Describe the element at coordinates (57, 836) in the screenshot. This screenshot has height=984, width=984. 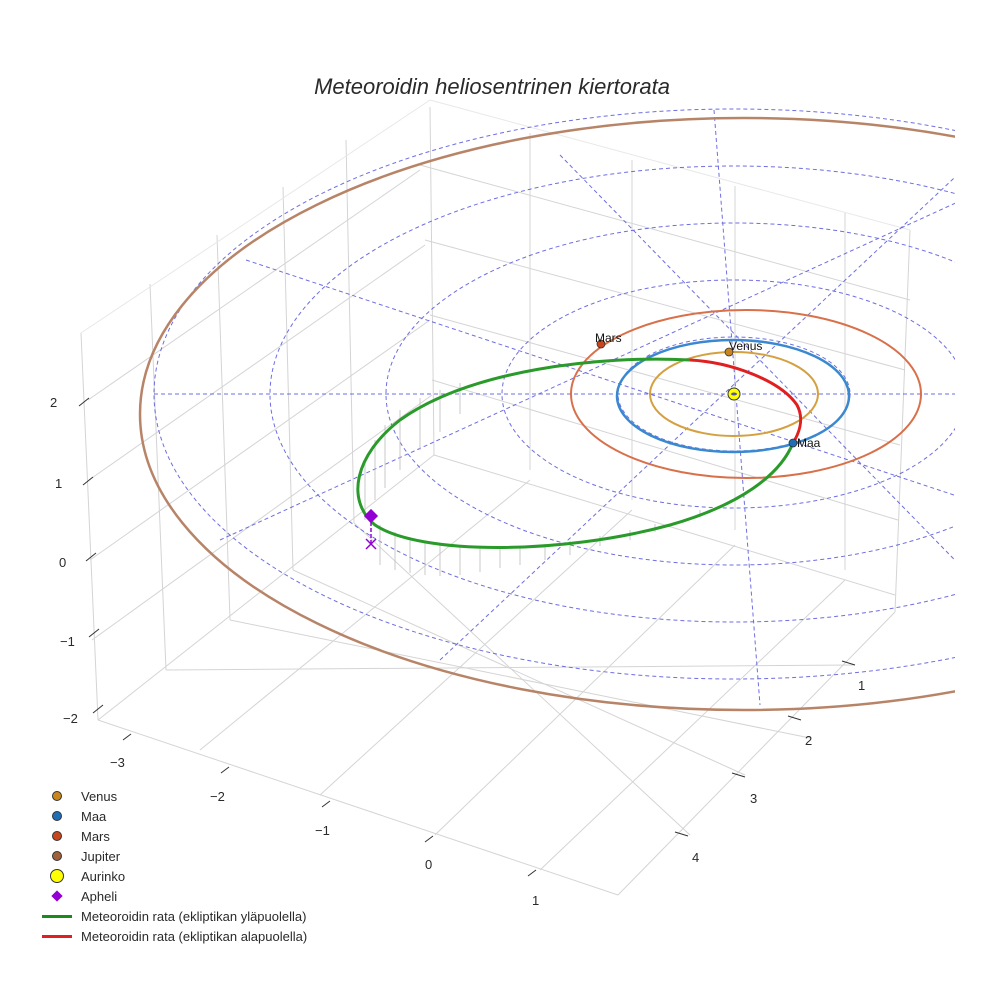
I see `mars-dot-icon` at that location.